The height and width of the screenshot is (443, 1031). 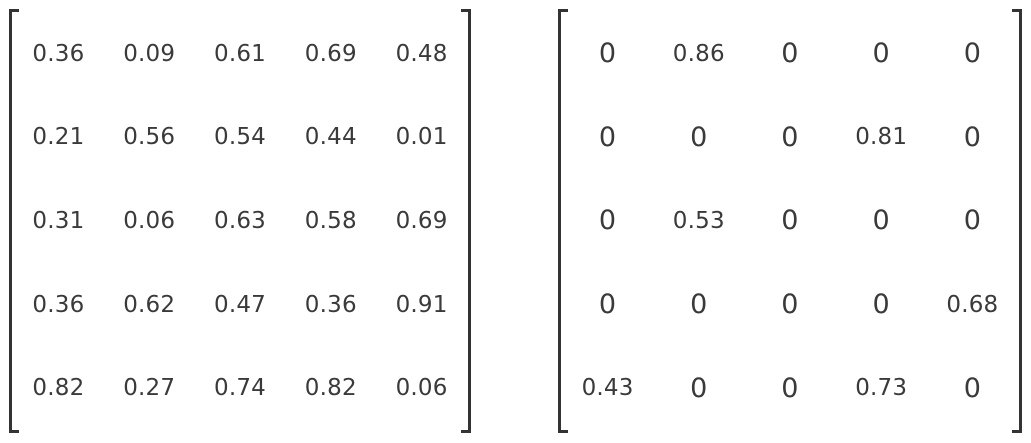 What do you see at coordinates (149, 304) in the screenshot?
I see `matrix-cell: 0.62` at bounding box center [149, 304].